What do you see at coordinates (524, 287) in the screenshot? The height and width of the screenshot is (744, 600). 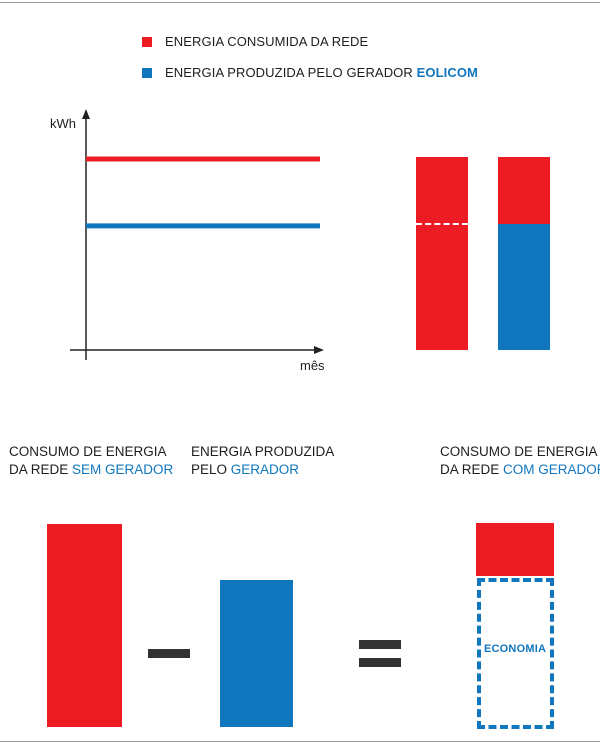 I see `bar-with-generator-top-blue` at bounding box center [524, 287].